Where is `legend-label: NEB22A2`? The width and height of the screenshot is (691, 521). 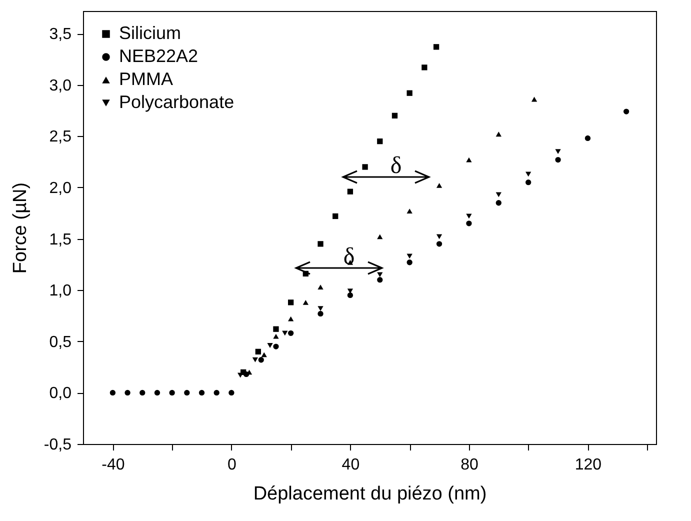
legend-label: NEB22A2 is located at coordinates (158, 56).